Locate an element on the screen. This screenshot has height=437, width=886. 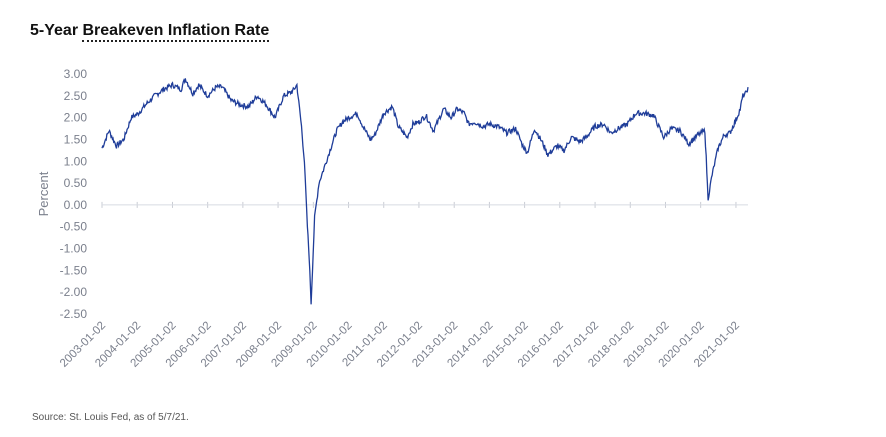
y-tick-label: -2.50 is located at coordinates (74, 314).